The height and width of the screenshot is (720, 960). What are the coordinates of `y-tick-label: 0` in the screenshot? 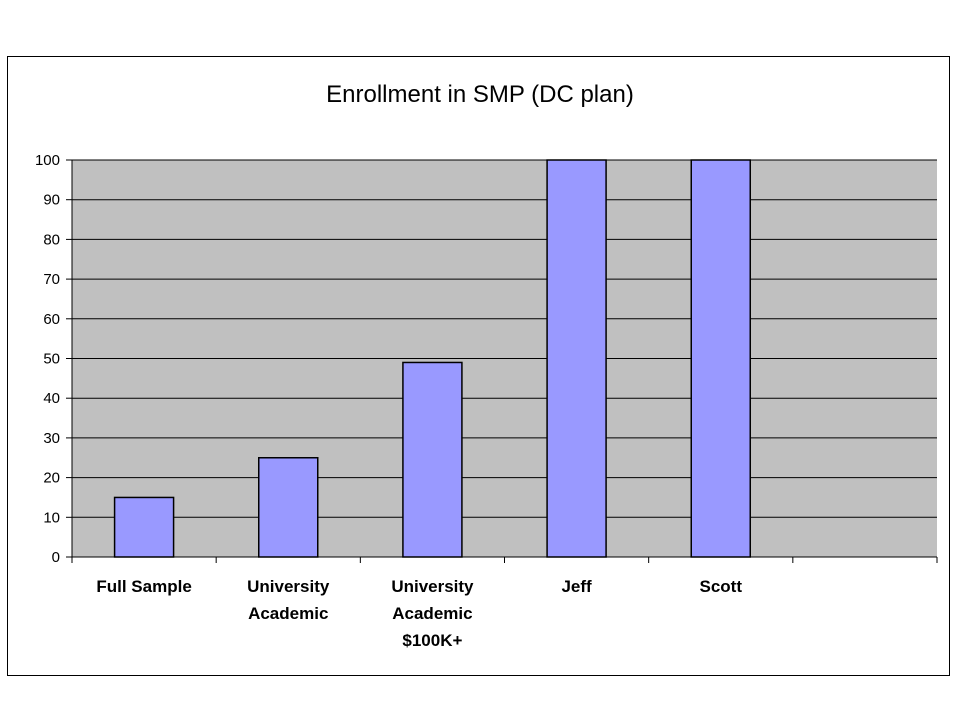 It's located at (56, 557).